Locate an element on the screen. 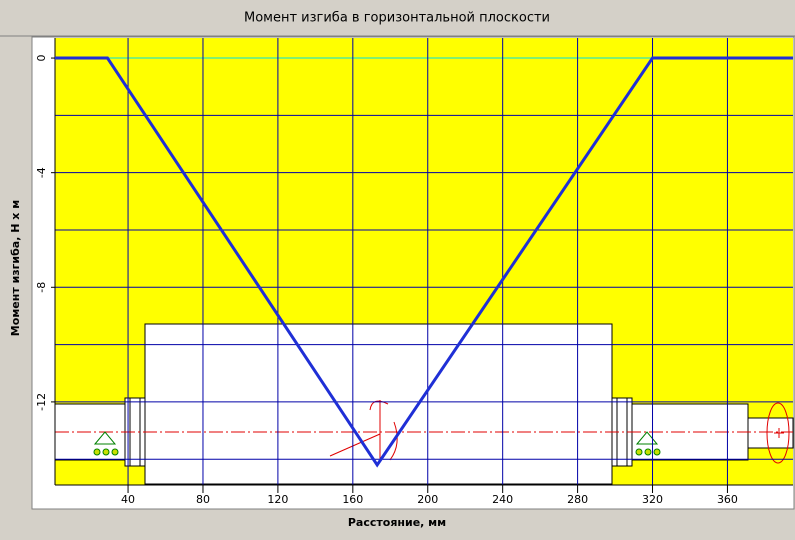  y-axis-title: Момент изгиба, Н х м is located at coordinates (15, 268).